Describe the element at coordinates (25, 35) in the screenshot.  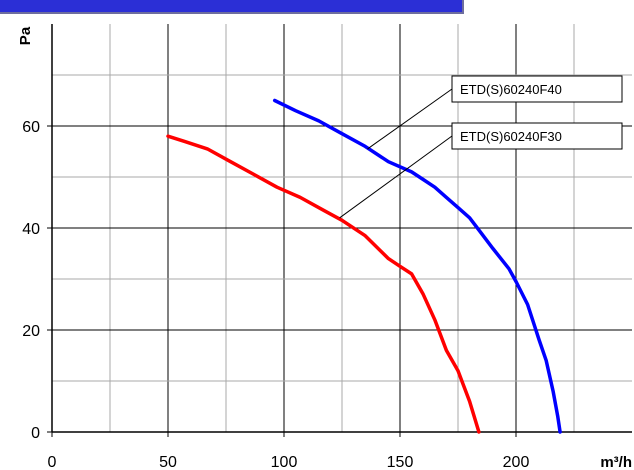
I see `y-axis-label: Pa` at that location.